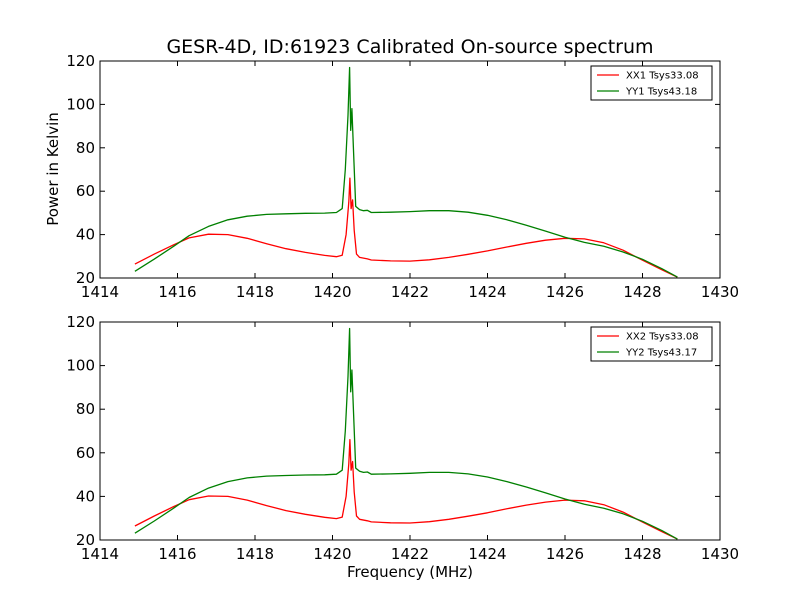 This screenshot has height=600, width=800. What do you see at coordinates (406, 227) in the screenshot?
I see `series-line-xx1` at bounding box center [406, 227].